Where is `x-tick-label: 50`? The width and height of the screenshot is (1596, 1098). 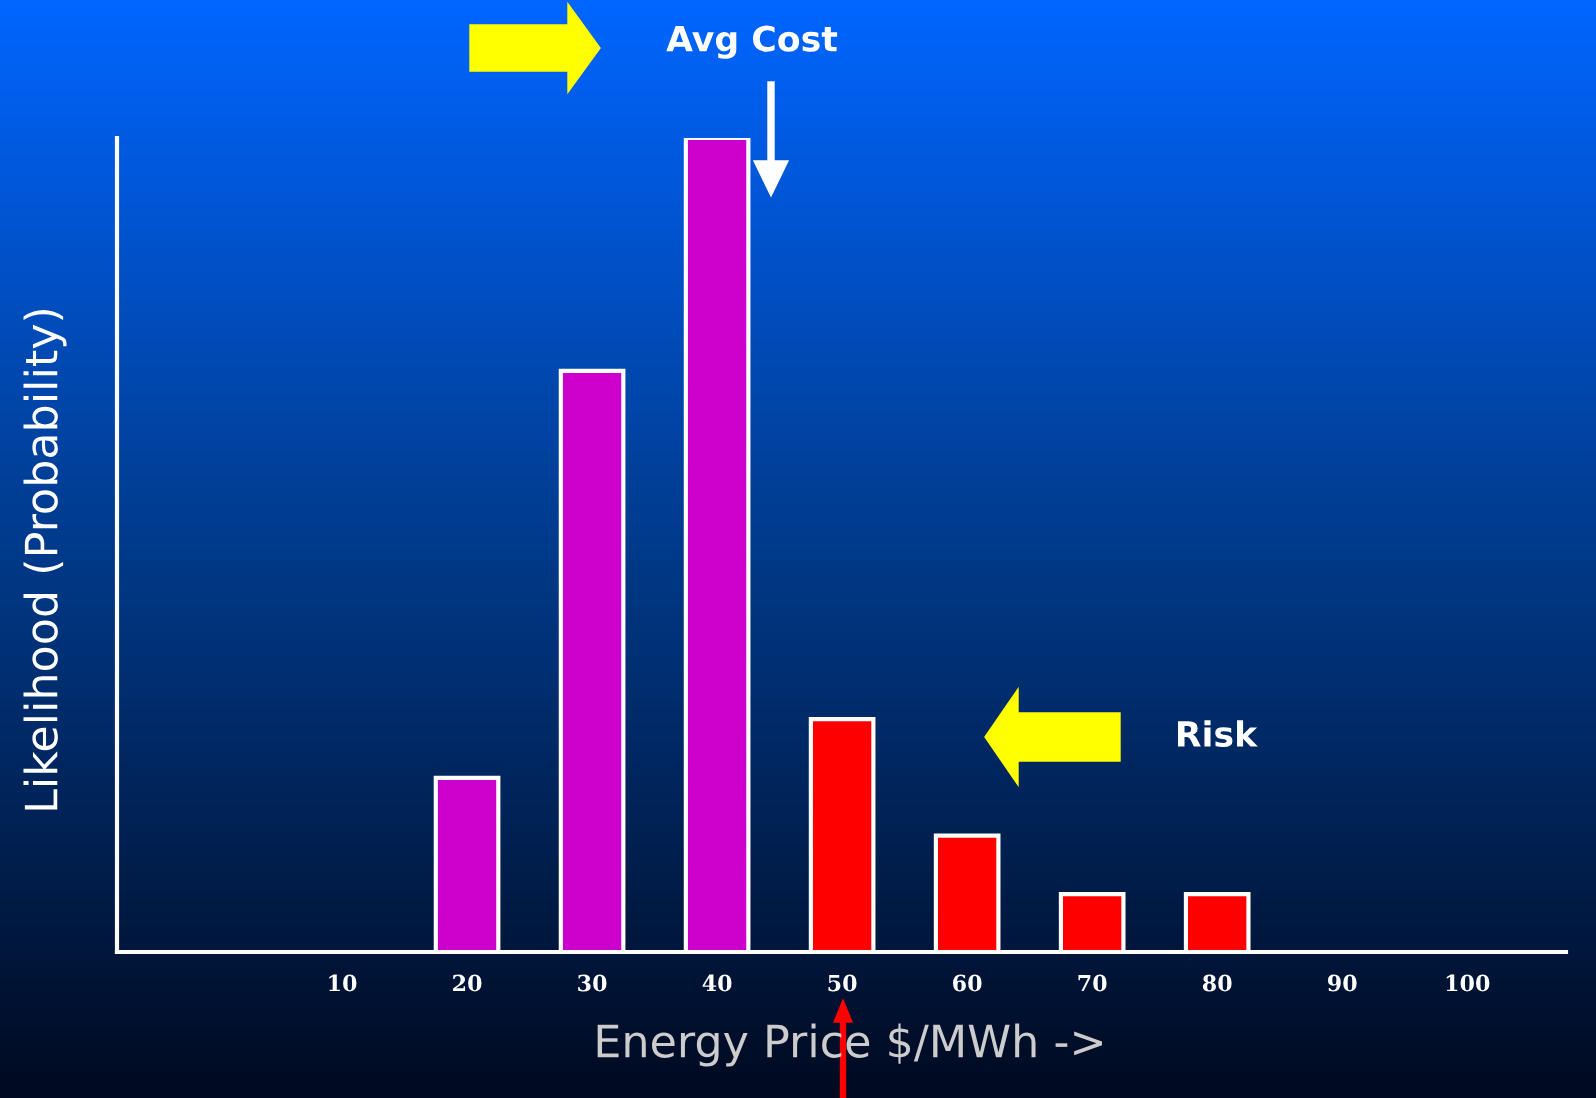
x-tick-label: 50 is located at coordinates (842, 983).